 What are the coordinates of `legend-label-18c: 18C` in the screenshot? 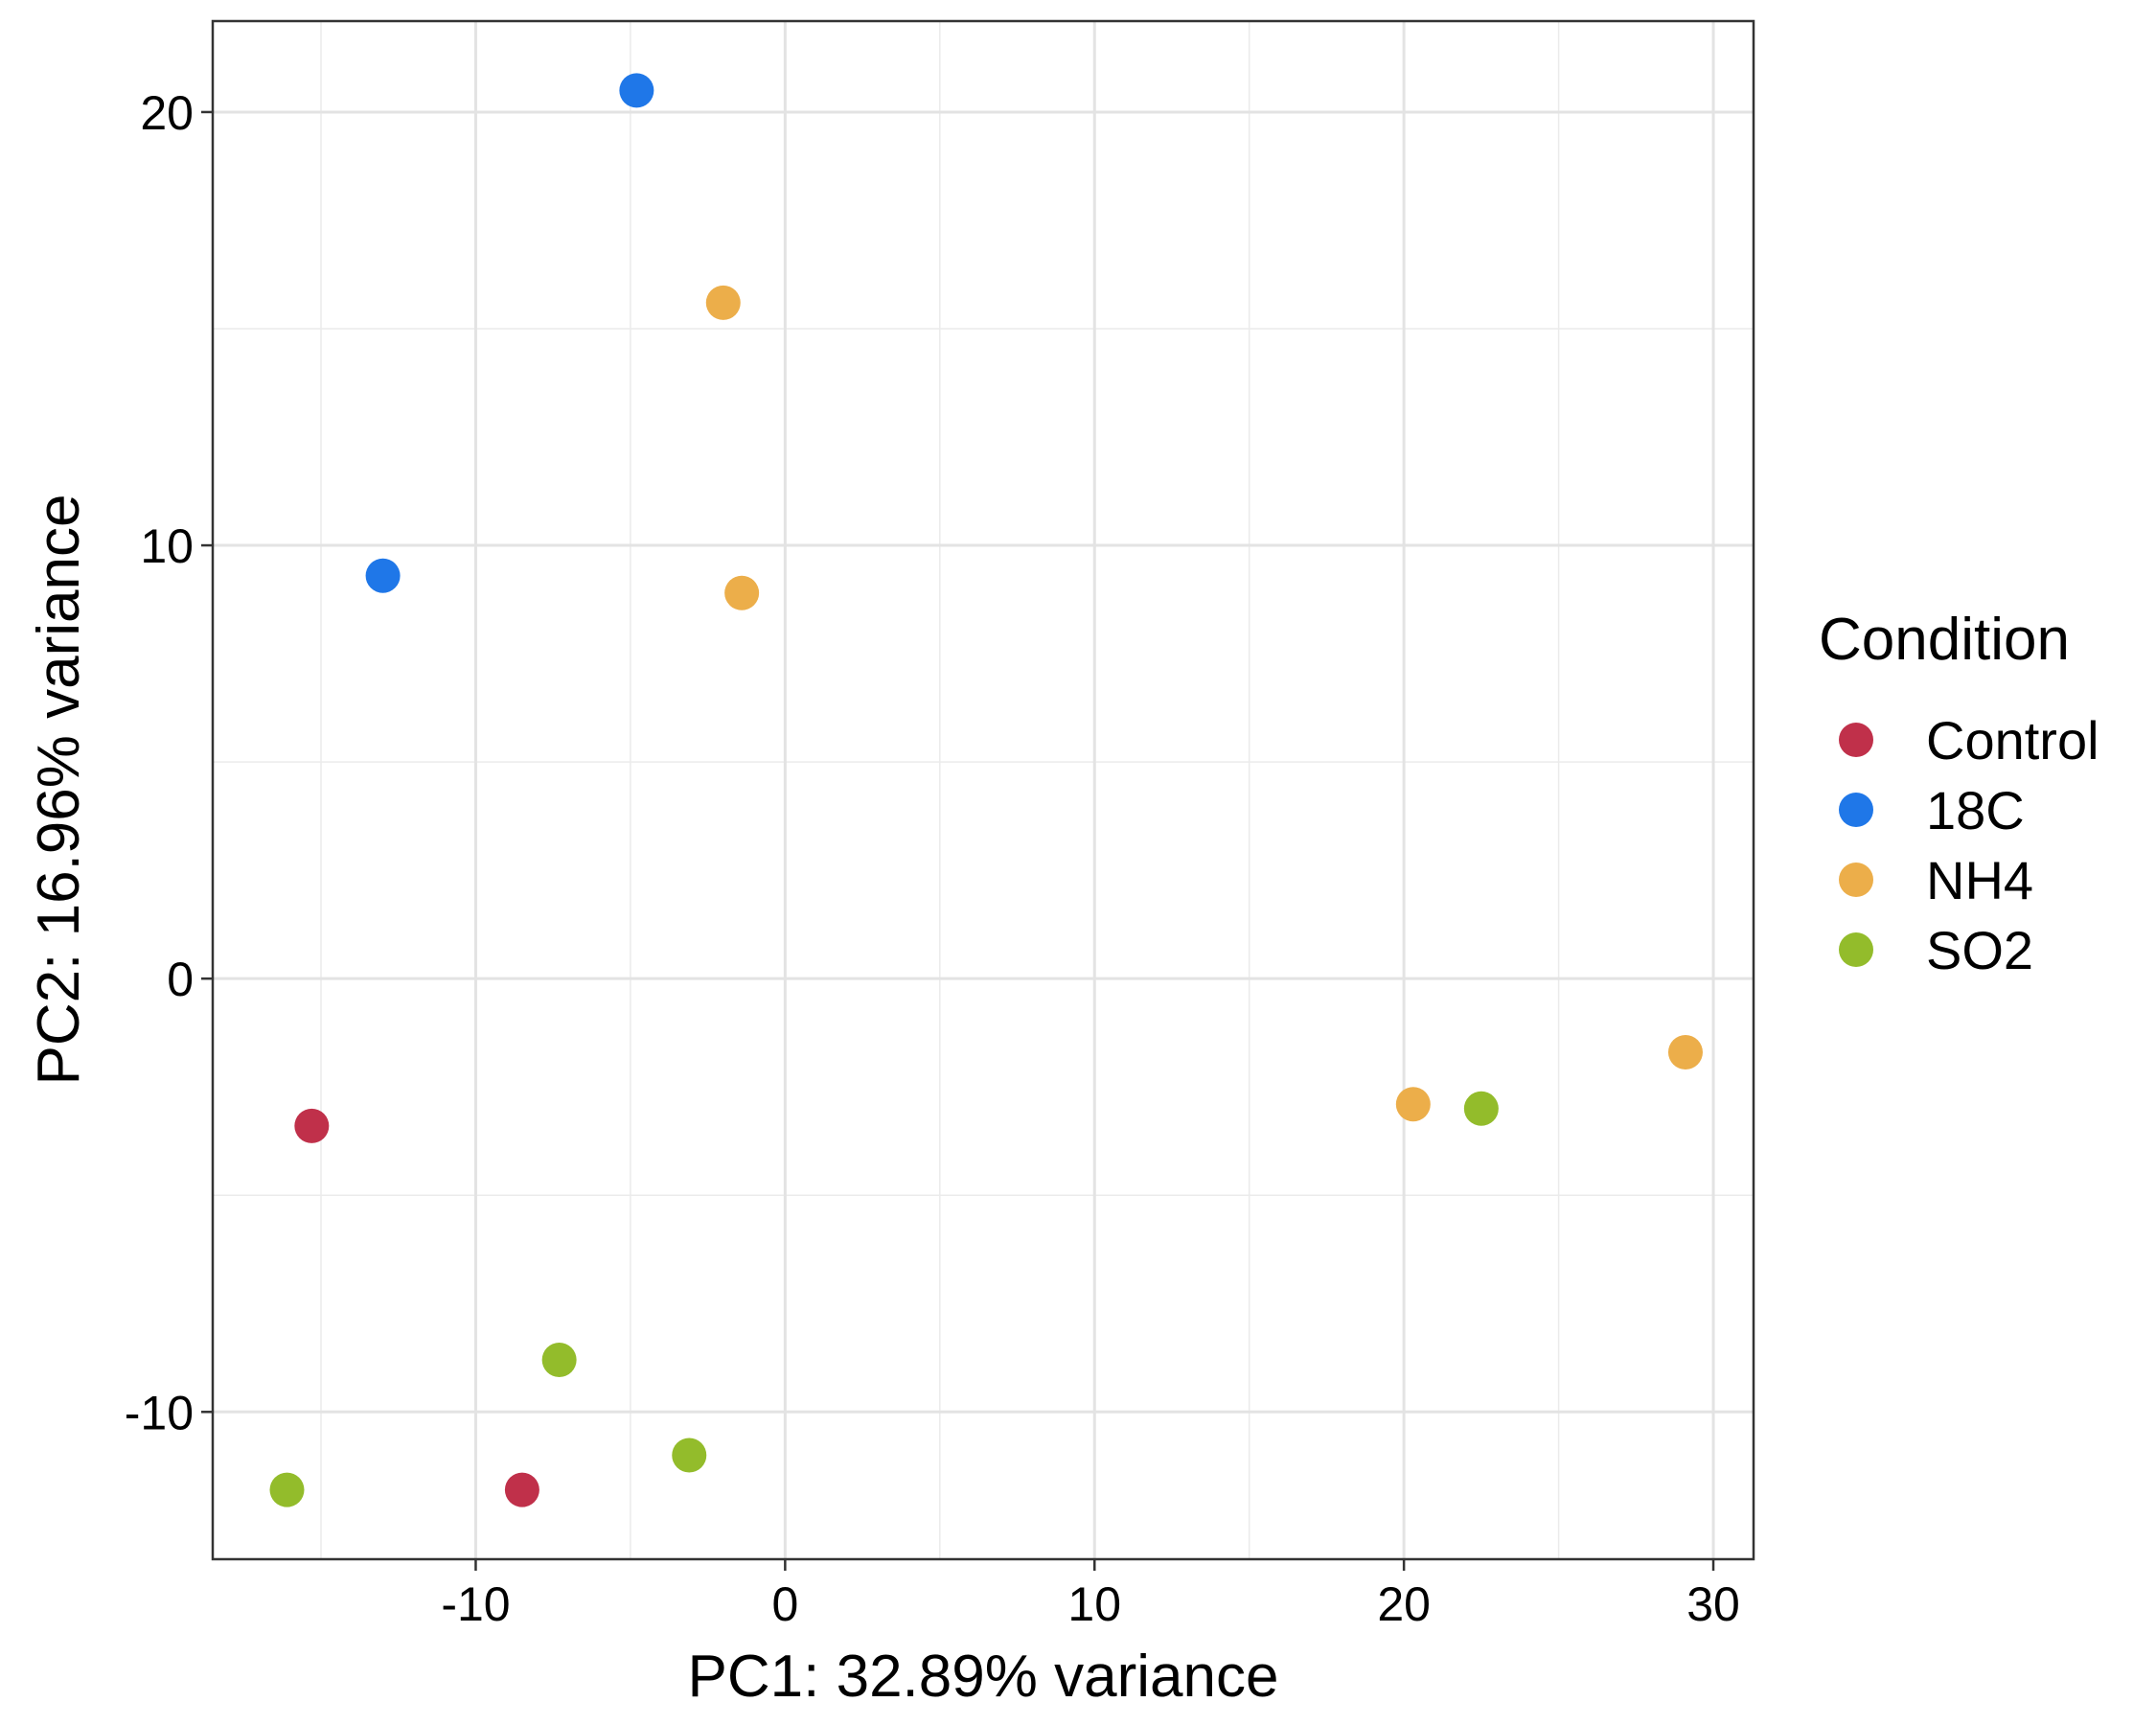 It's located at (1975, 810).